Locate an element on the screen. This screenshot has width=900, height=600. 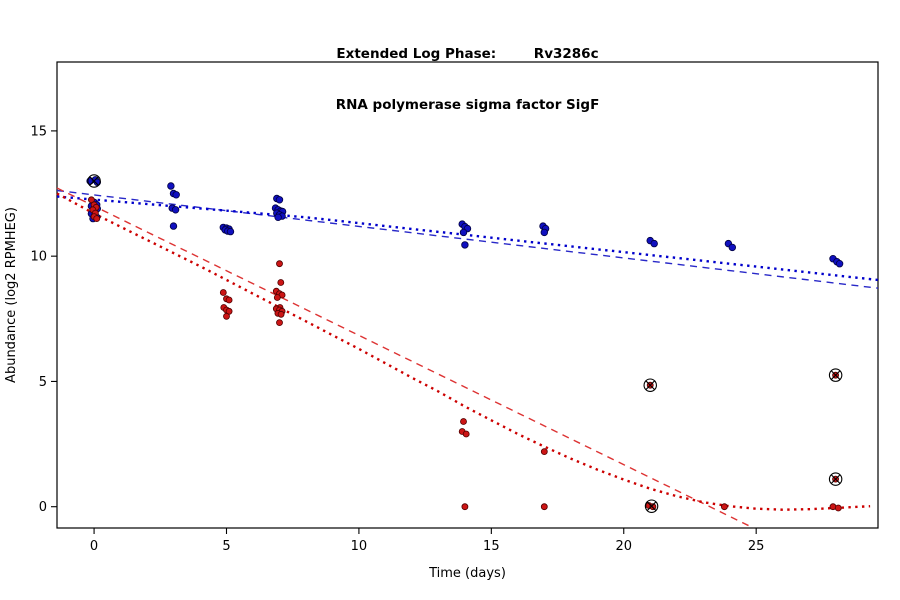
y-tick-label: 15 is located at coordinates (38, 131).